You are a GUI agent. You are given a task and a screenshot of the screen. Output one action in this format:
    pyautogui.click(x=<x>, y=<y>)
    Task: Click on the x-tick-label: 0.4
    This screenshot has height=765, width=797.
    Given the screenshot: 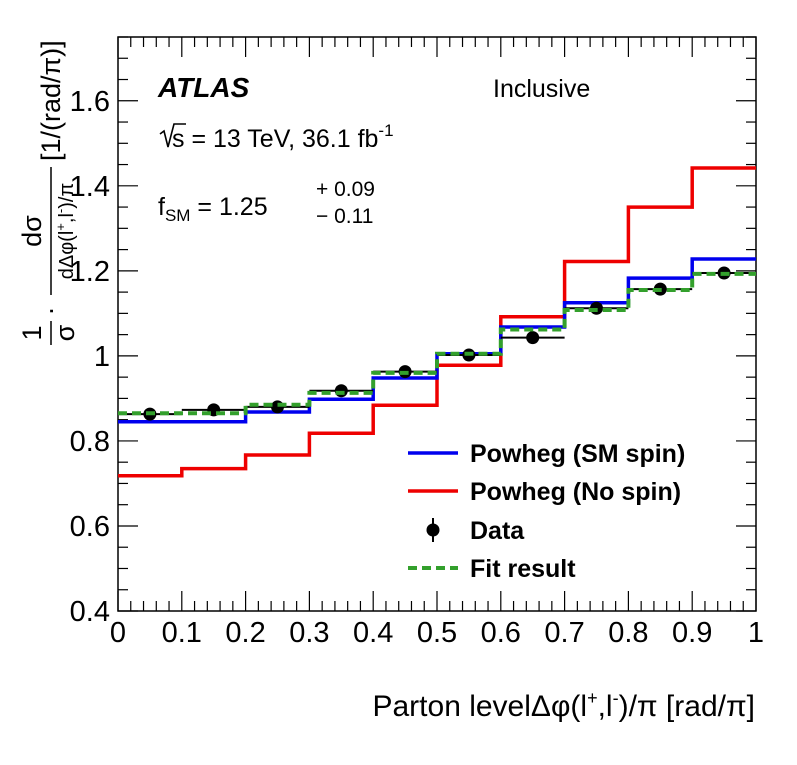 What is the action you would take?
    pyautogui.click(x=373, y=633)
    